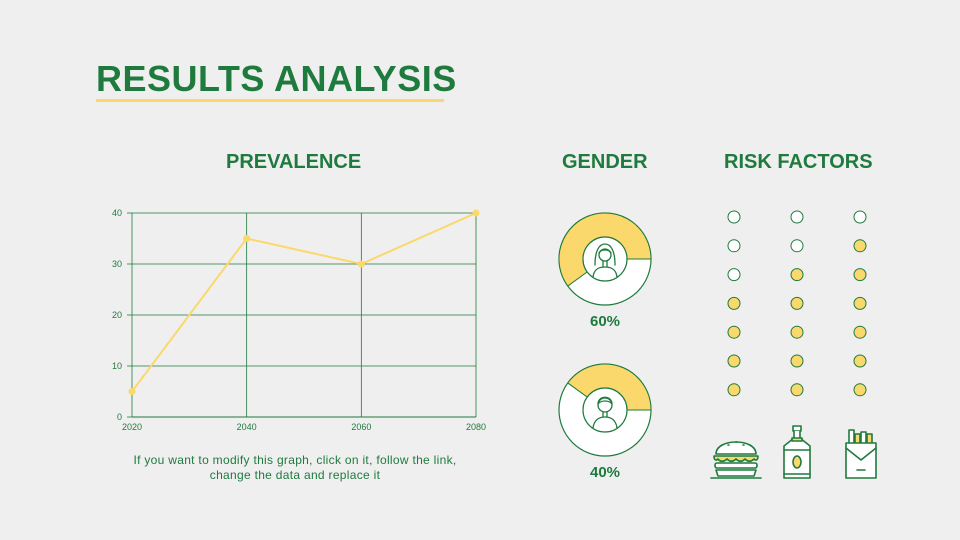 Image resolution: width=960 pixels, height=540 pixels. What do you see at coordinates (132, 427) in the screenshot?
I see `x-tick-label: 2020` at bounding box center [132, 427].